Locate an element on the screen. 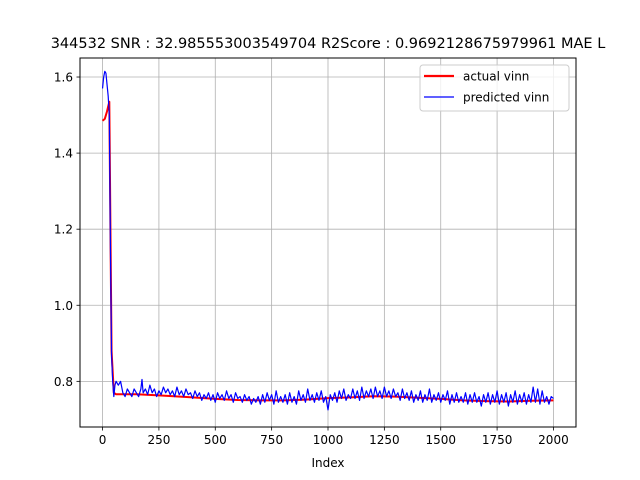  y-tick-label: 0.8 is located at coordinates (63, 382).